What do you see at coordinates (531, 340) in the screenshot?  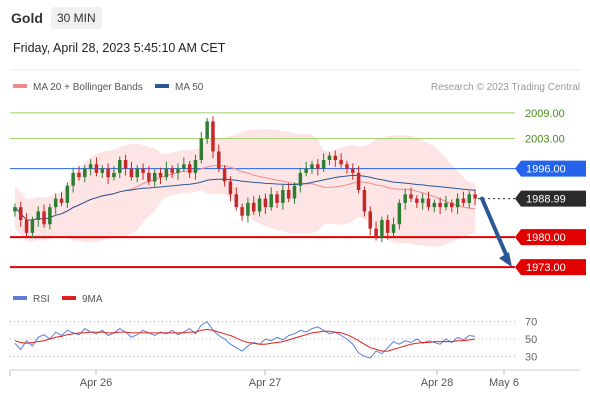 I see `rsi-tick-1: 50` at bounding box center [531, 340].